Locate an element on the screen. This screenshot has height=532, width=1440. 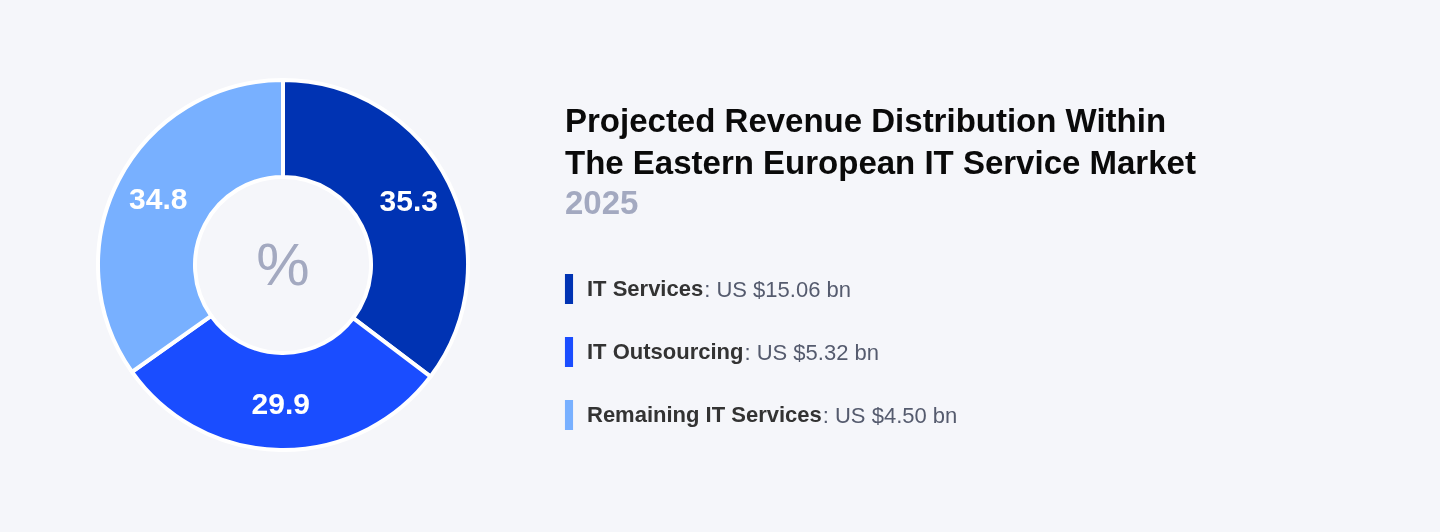
data-label: 34.8 is located at coordinates (158, 199).